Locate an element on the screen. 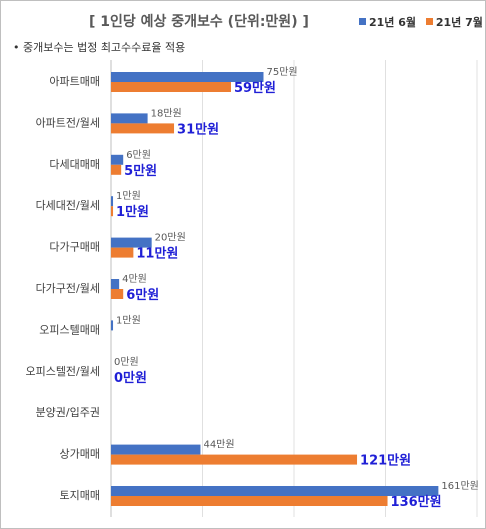 The height and width of the screenshot is (529, 486). data-label: 121만원 is located at coordinates (385, 461).